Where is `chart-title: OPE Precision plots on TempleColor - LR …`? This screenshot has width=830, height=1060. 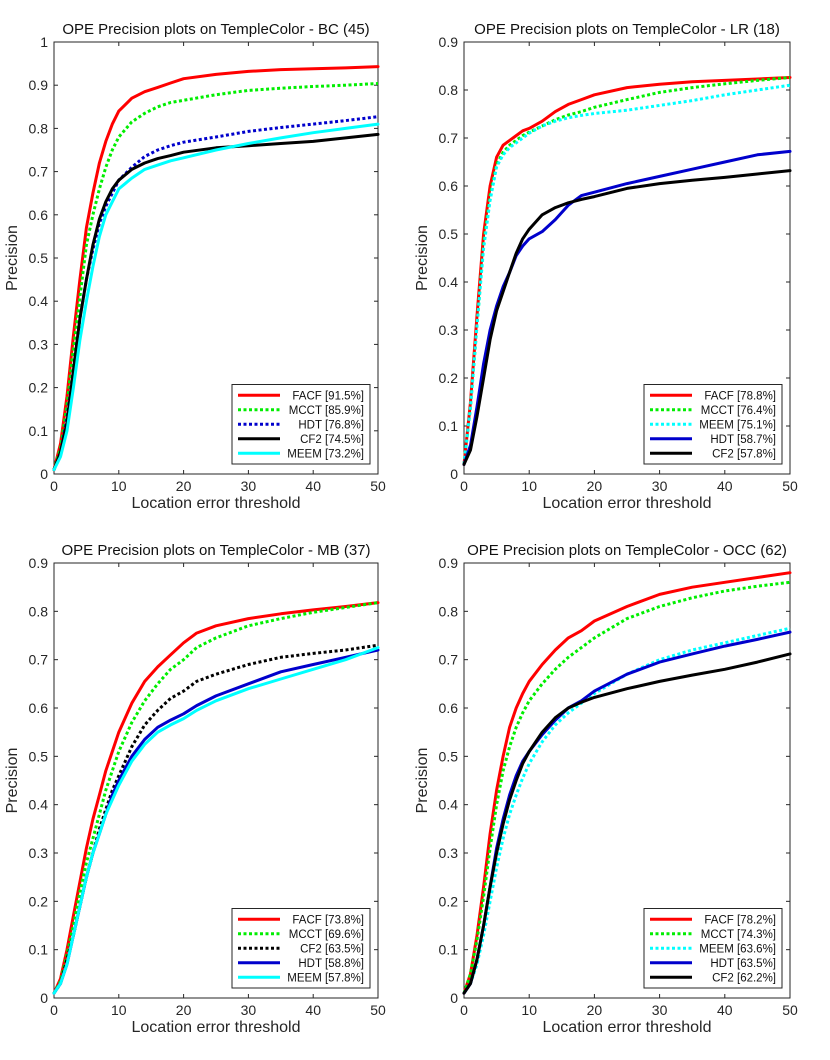 chart-title: OPE Precision plots on TempleColor - LR … is located at coordinates (627, 29).